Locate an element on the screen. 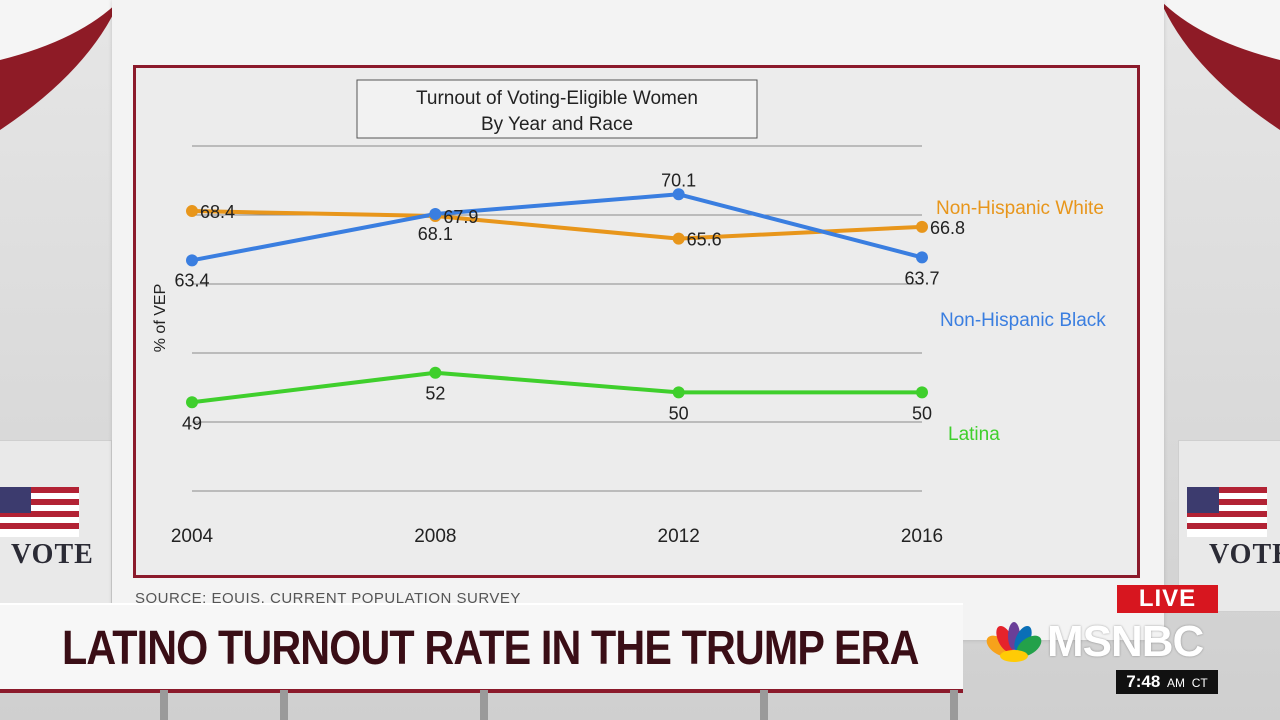  data-label: 52 is located at coordinates (435, 394).